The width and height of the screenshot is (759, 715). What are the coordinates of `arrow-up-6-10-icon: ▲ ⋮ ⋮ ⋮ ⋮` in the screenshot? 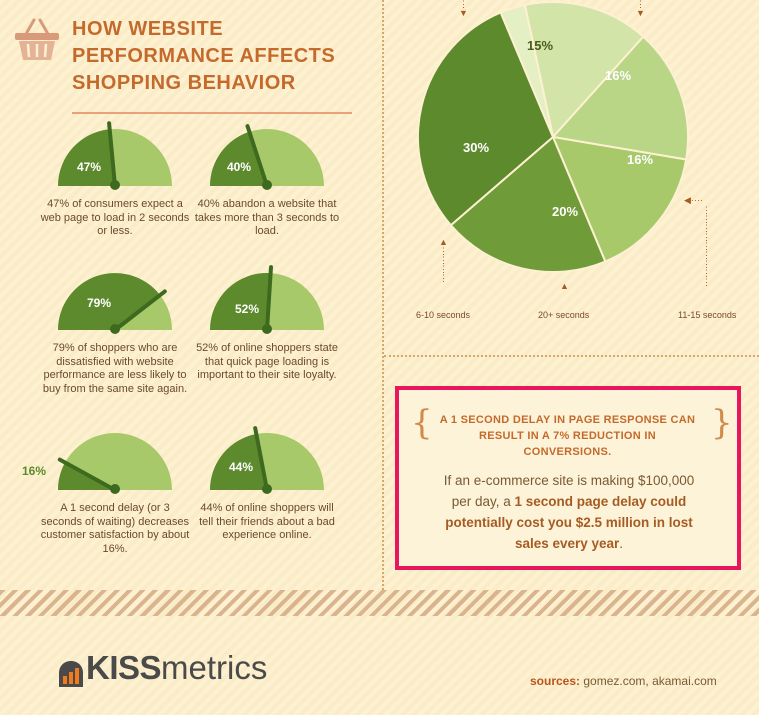 It's located at (443, 260).